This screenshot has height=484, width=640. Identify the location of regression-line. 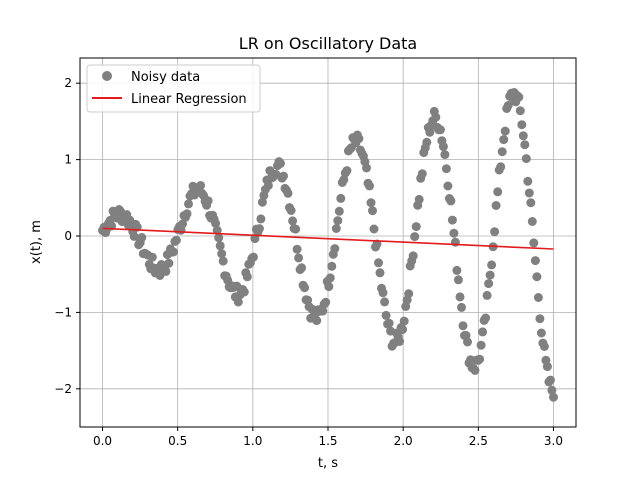
(328, 238).